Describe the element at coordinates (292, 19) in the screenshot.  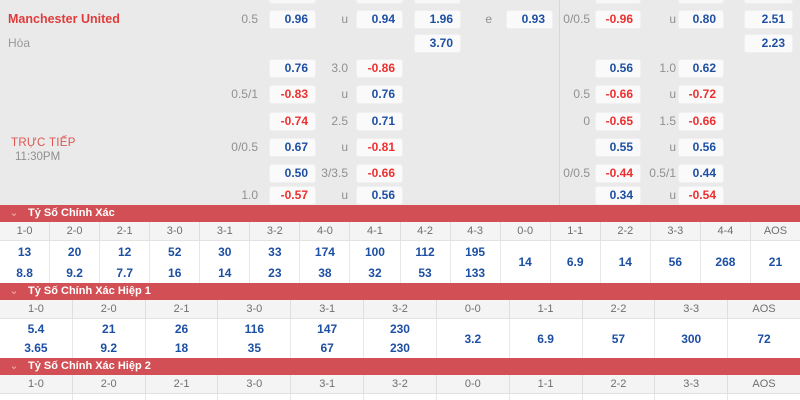
I see `odds-box: 0.96` at that location.